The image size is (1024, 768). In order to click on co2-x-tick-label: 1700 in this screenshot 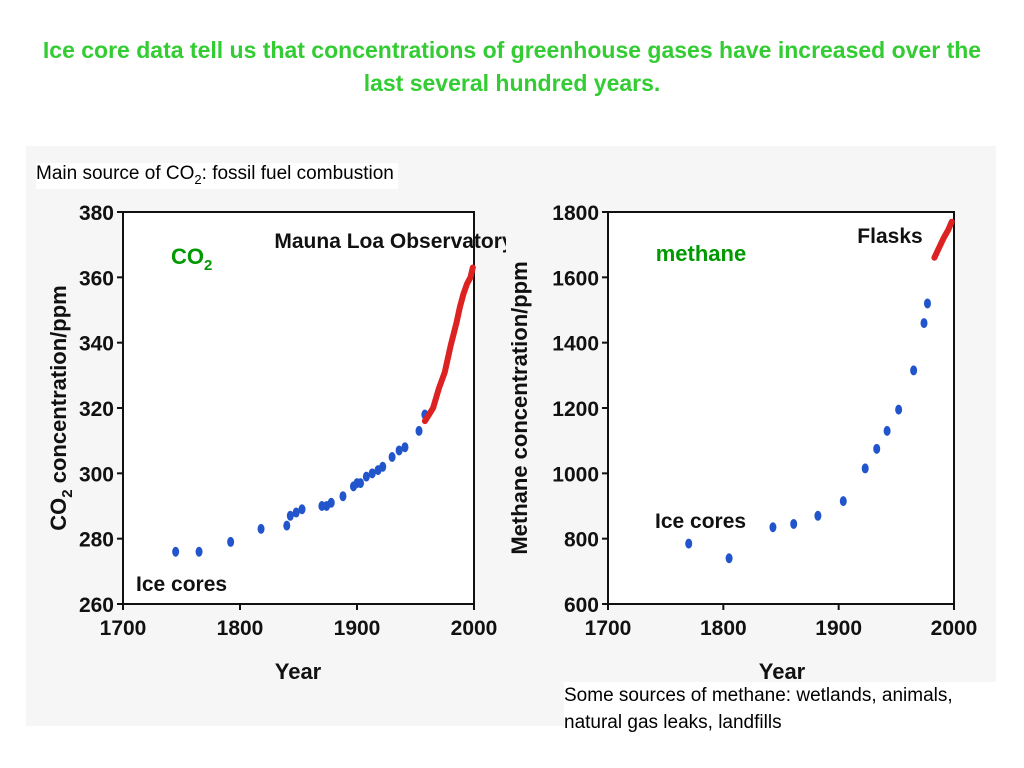, I will do `click(123, 628)`.